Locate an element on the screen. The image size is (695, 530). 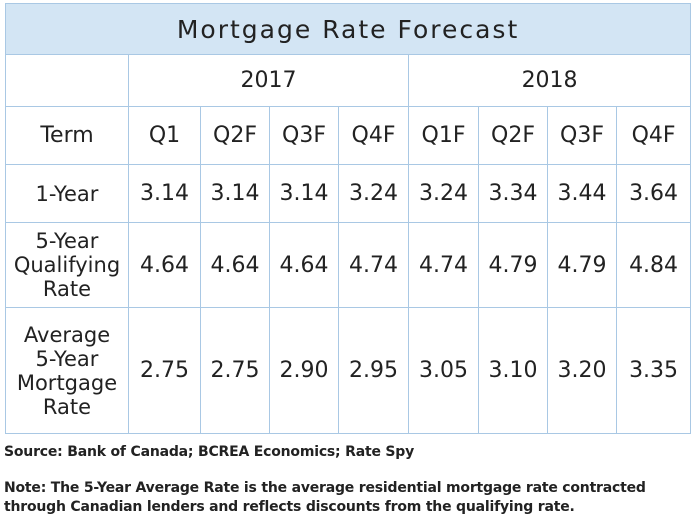
year-header-2018: 2018 is located at coordinates (549, 80).